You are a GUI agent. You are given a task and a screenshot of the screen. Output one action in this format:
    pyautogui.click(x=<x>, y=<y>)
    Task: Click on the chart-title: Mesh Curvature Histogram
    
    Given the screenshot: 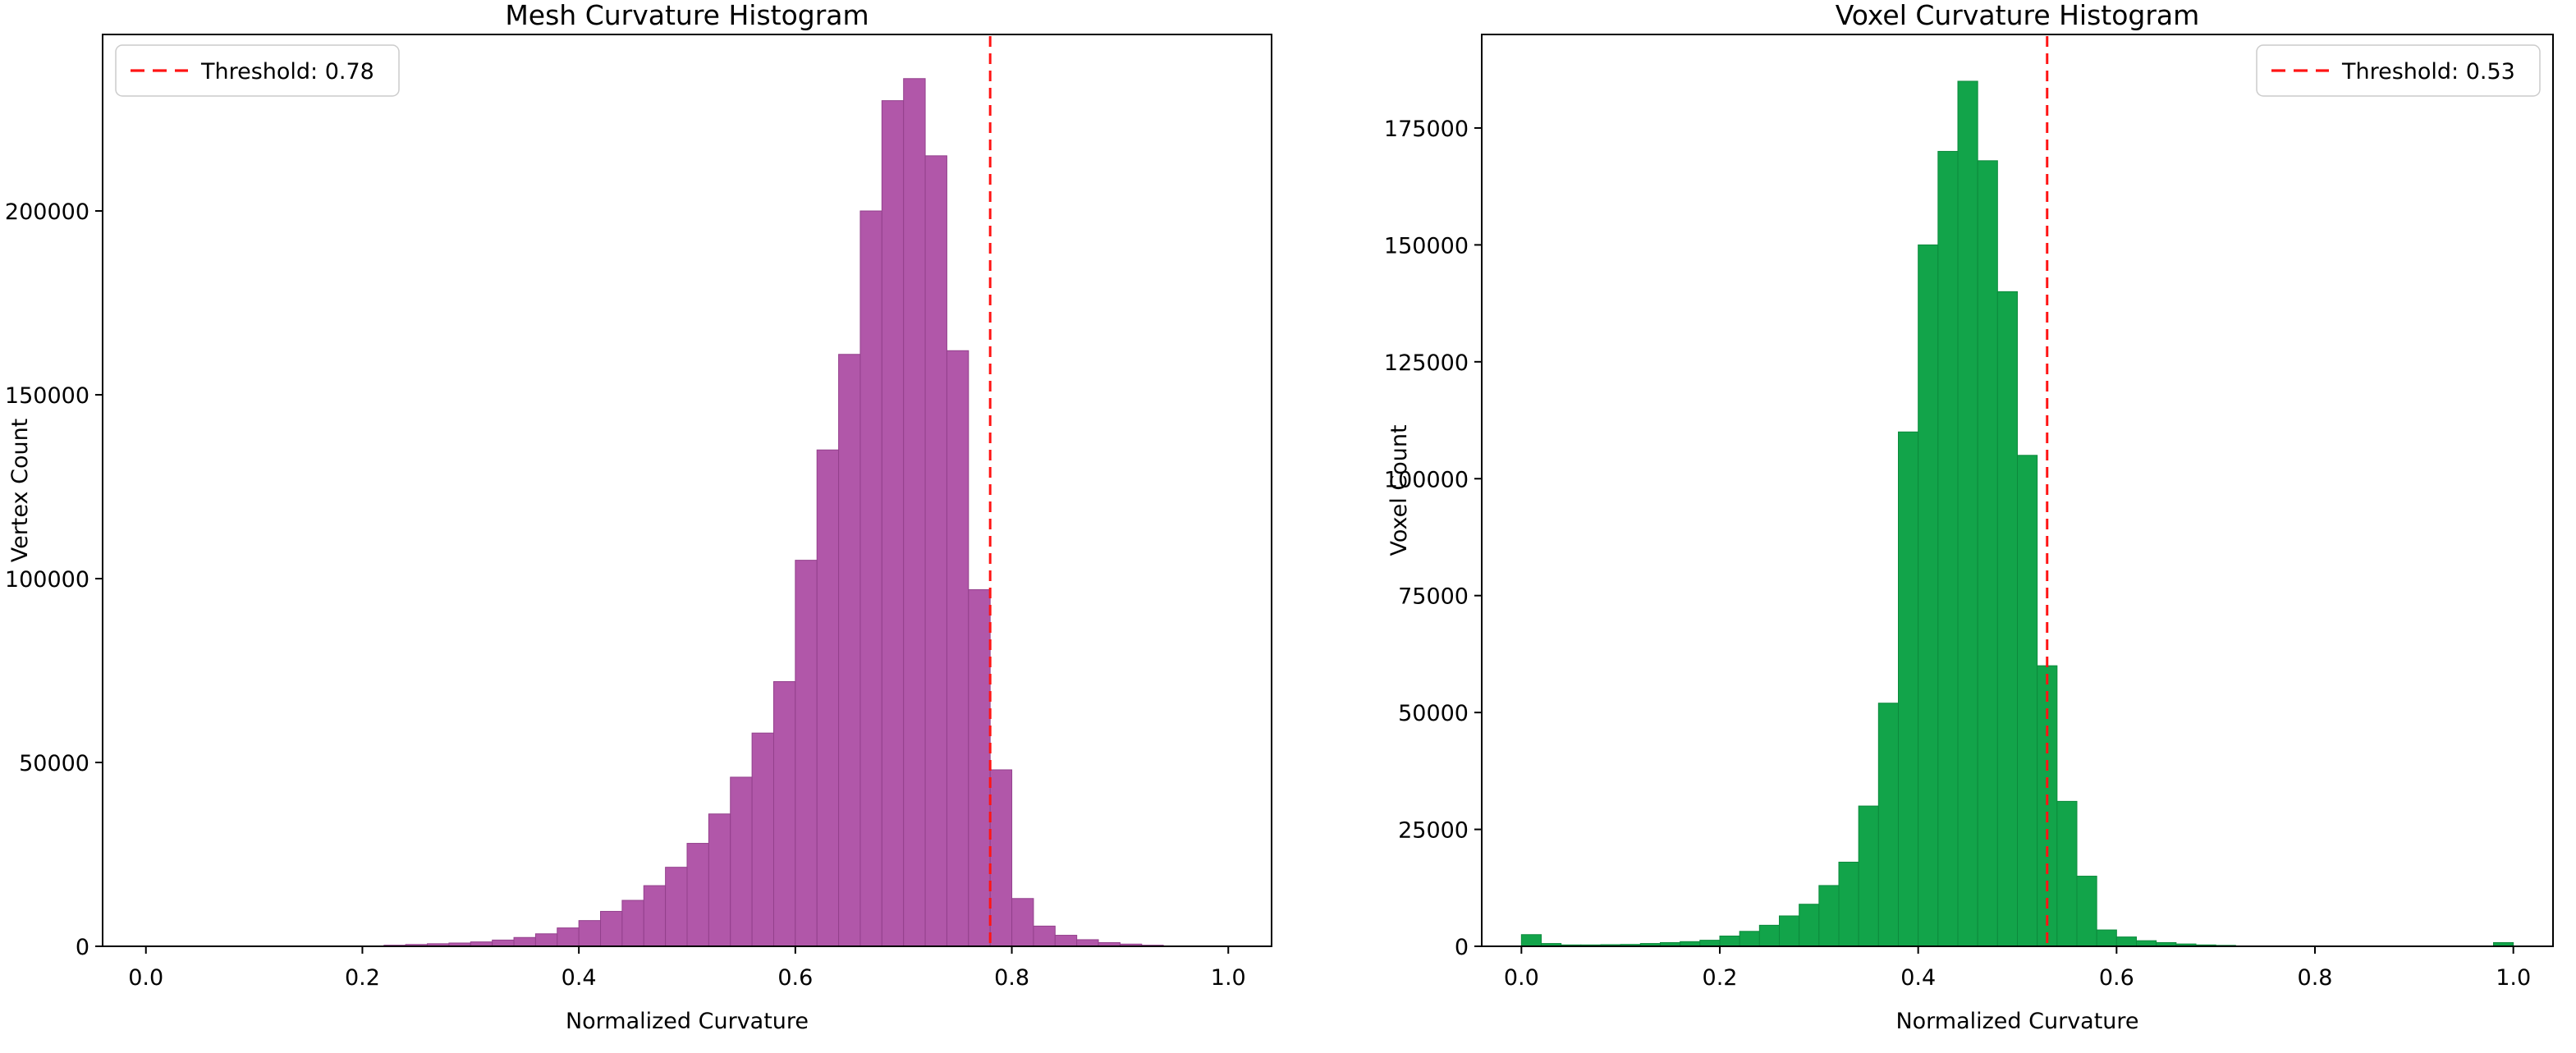 What is the action you would take?
    pyautogui.click(x=687, y=16)
    